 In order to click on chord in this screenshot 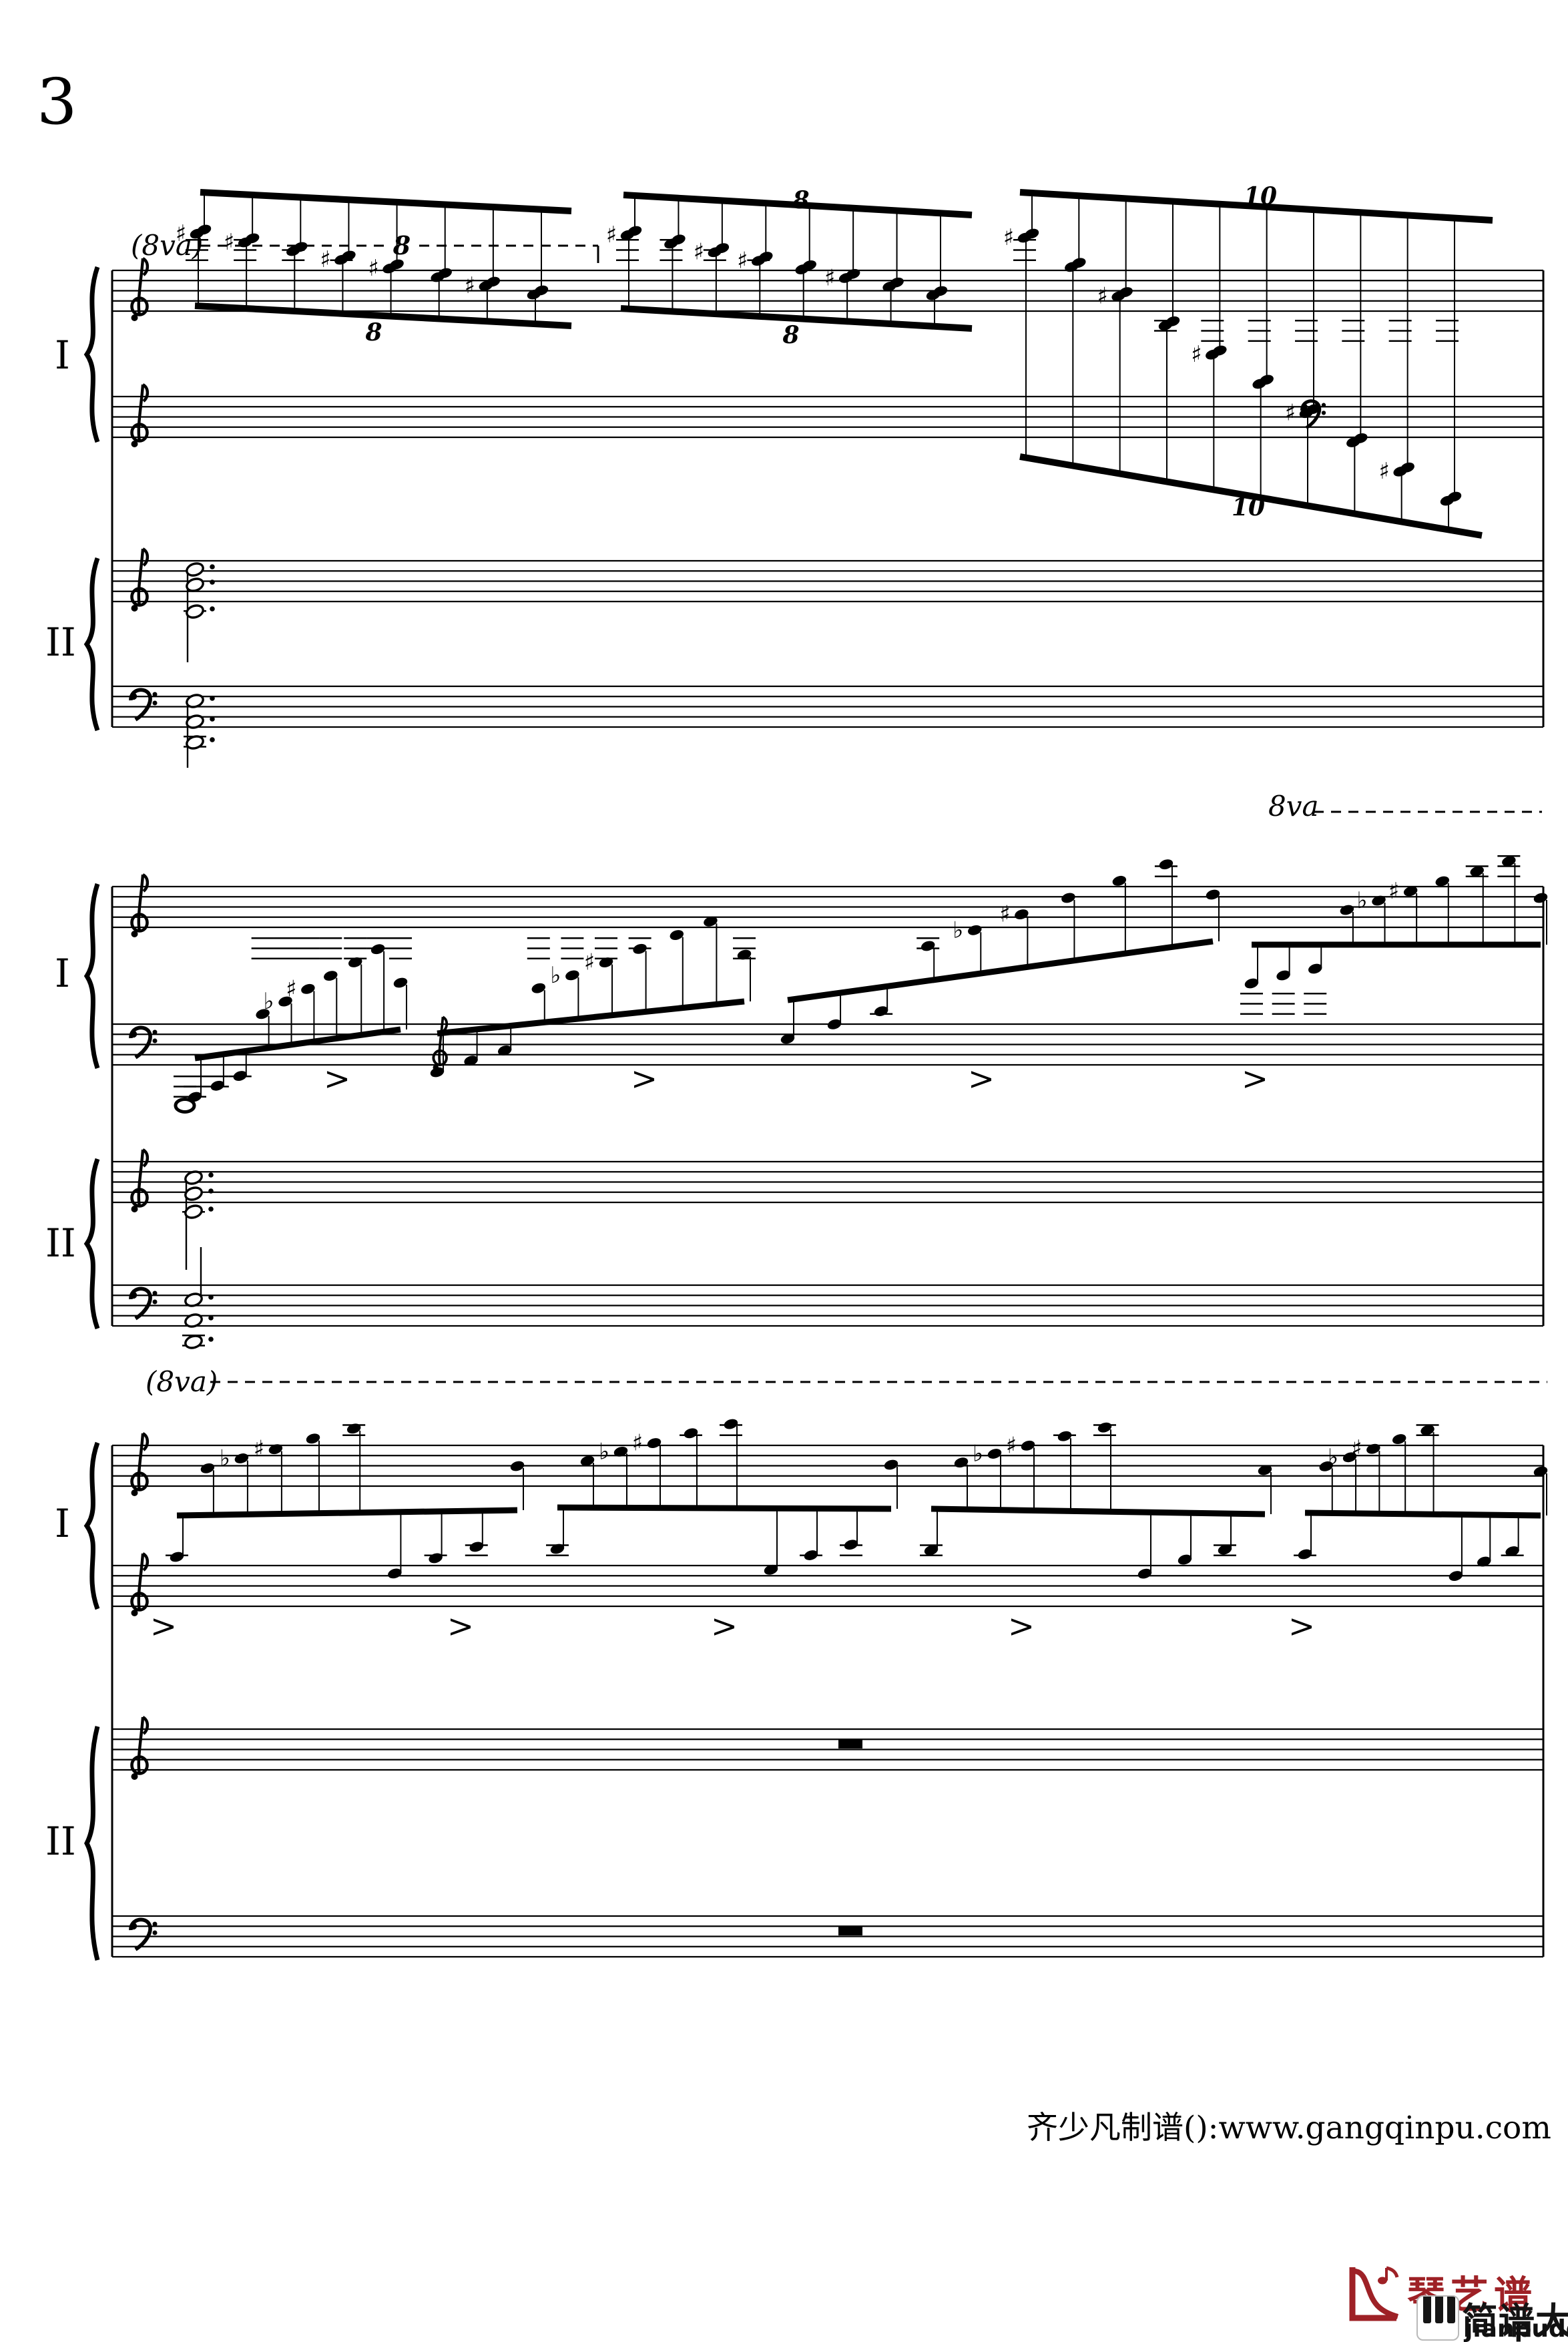, I will do `click(199, 731)`.